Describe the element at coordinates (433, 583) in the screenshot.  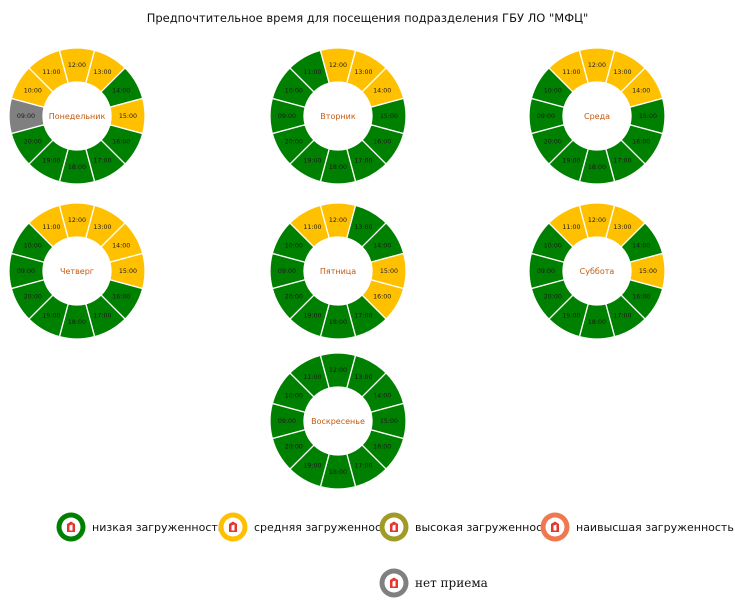
I see `legend-item-closed: нет приема` at that location.